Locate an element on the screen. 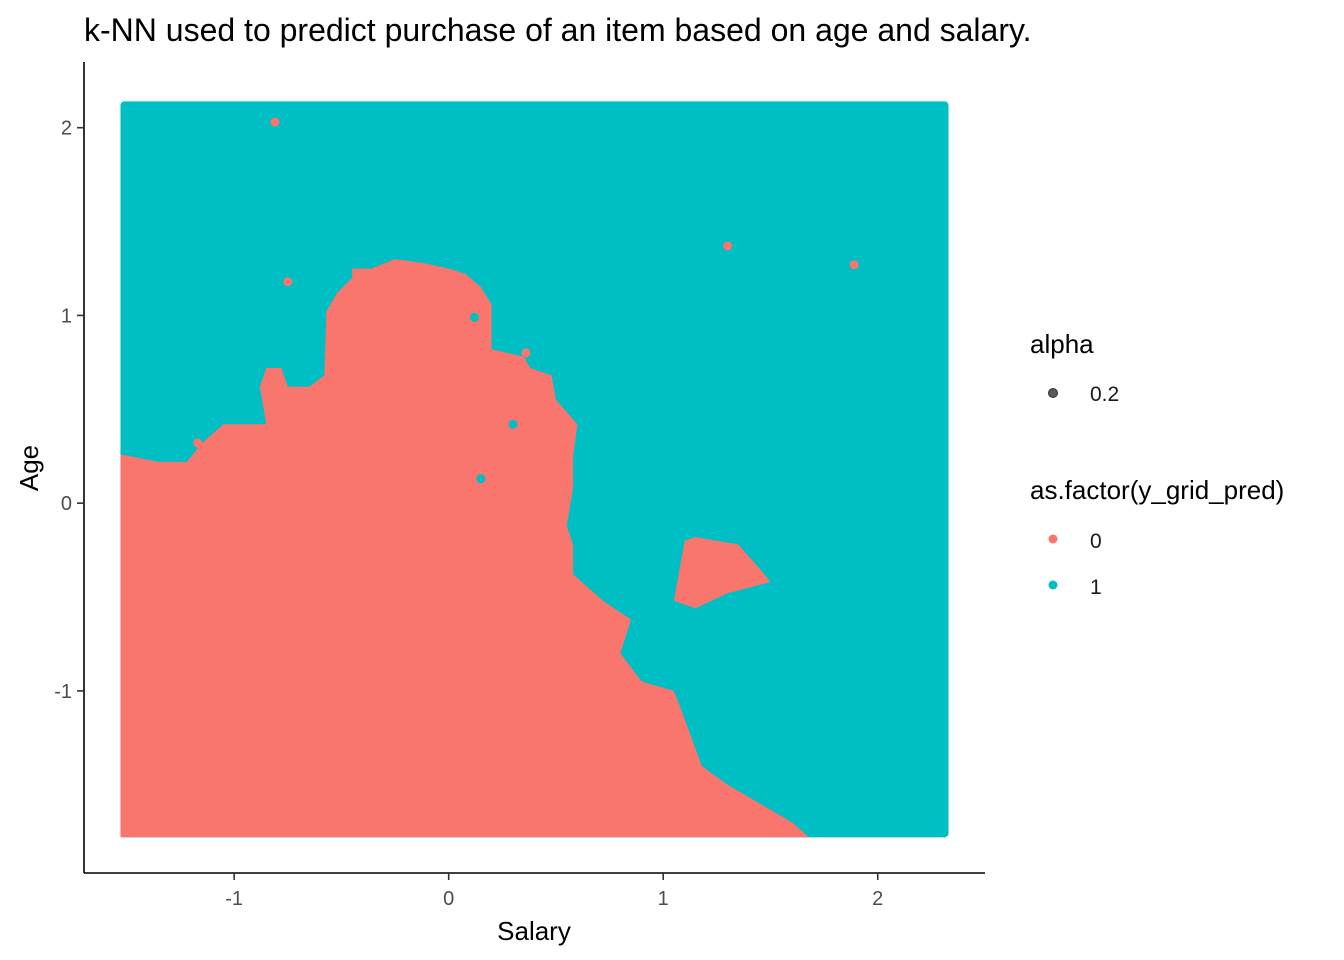 The width and height of the screenshot is (1344, 960). x-axis-title: Salary is located at coordinates (534, 931).